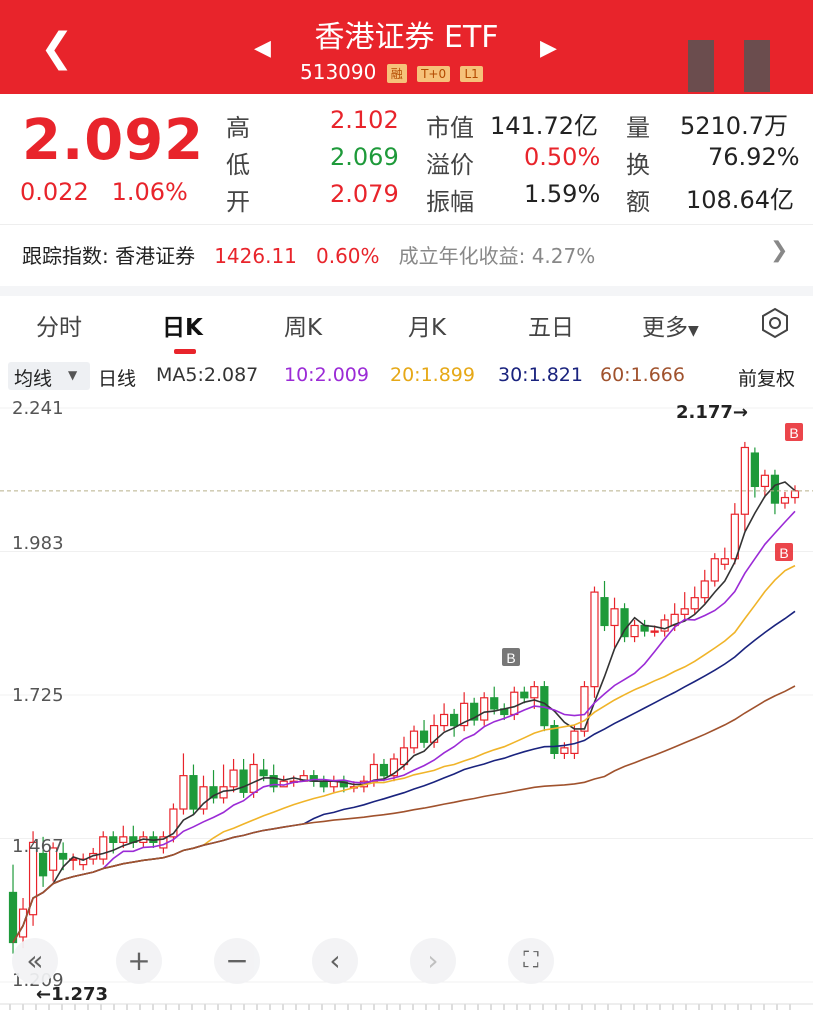  What do you see at coordinates (548, 48) in the screenshot?
I see `triangle-right-icon: ▶` at bounding box center [548, 48].